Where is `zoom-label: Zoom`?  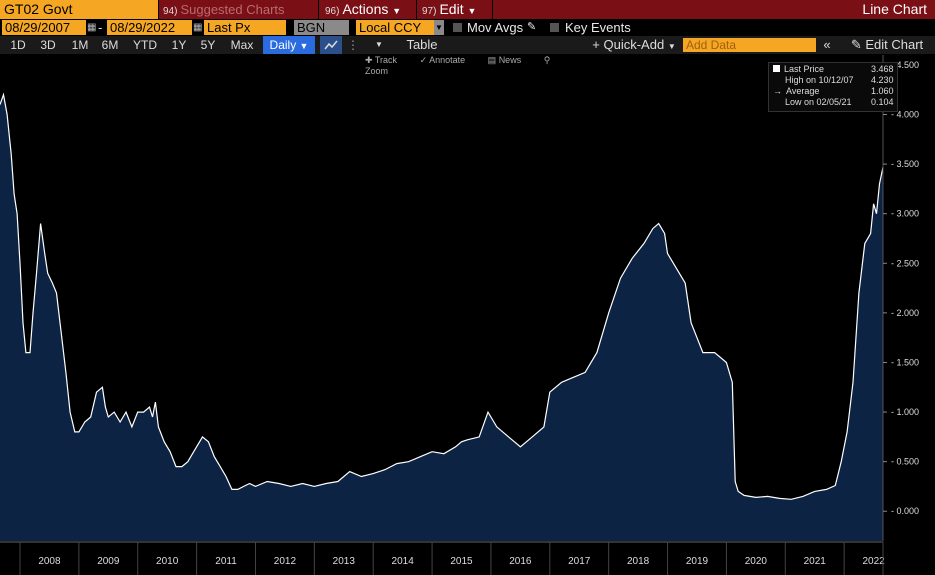
zoom-label: Zoom is located at coordinates (377, 71).